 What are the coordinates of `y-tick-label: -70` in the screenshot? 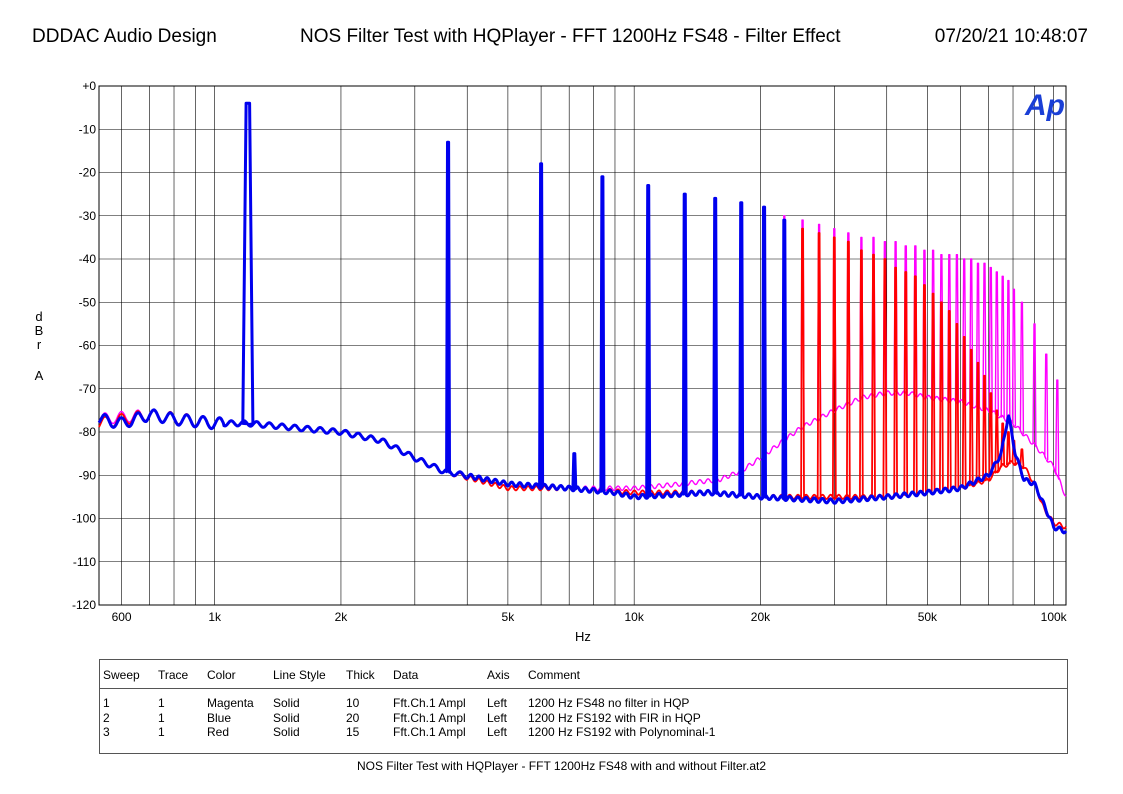 It's located at (88, 389).